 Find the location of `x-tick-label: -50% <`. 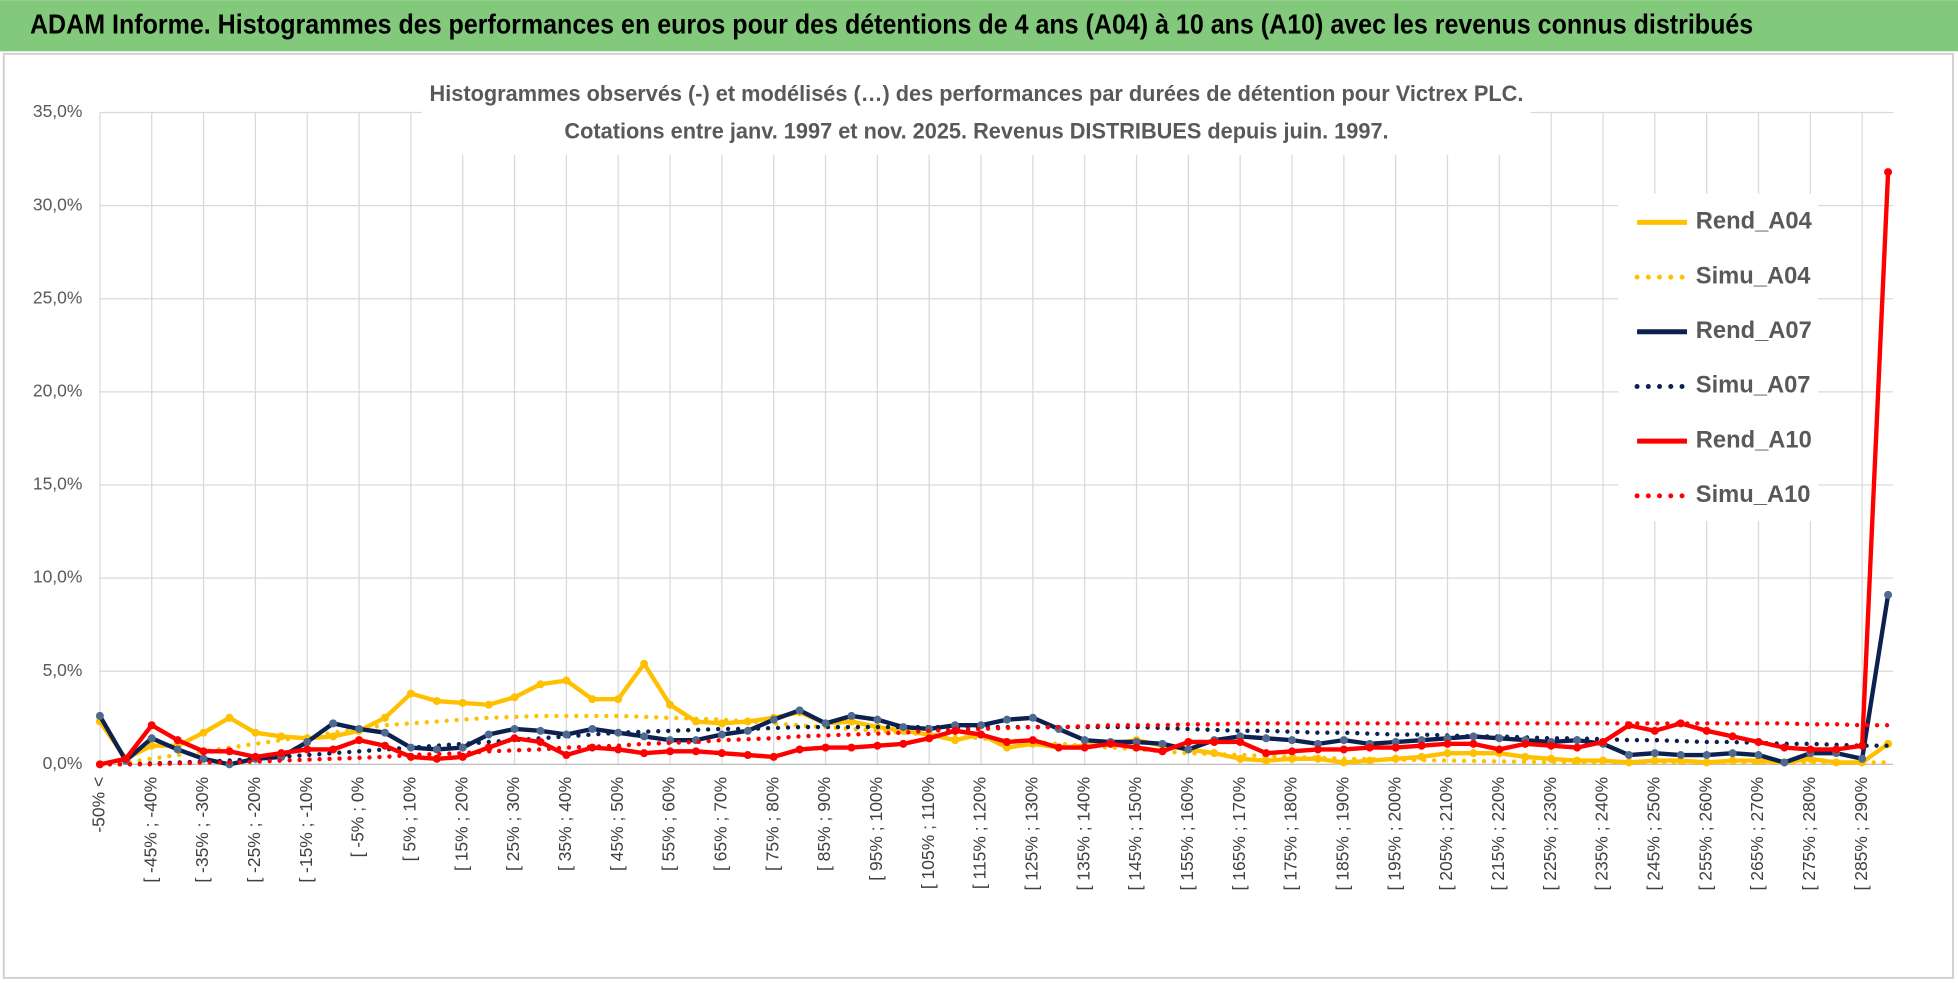

x-tick-label: -50% < is located at coordinates (99, 805).